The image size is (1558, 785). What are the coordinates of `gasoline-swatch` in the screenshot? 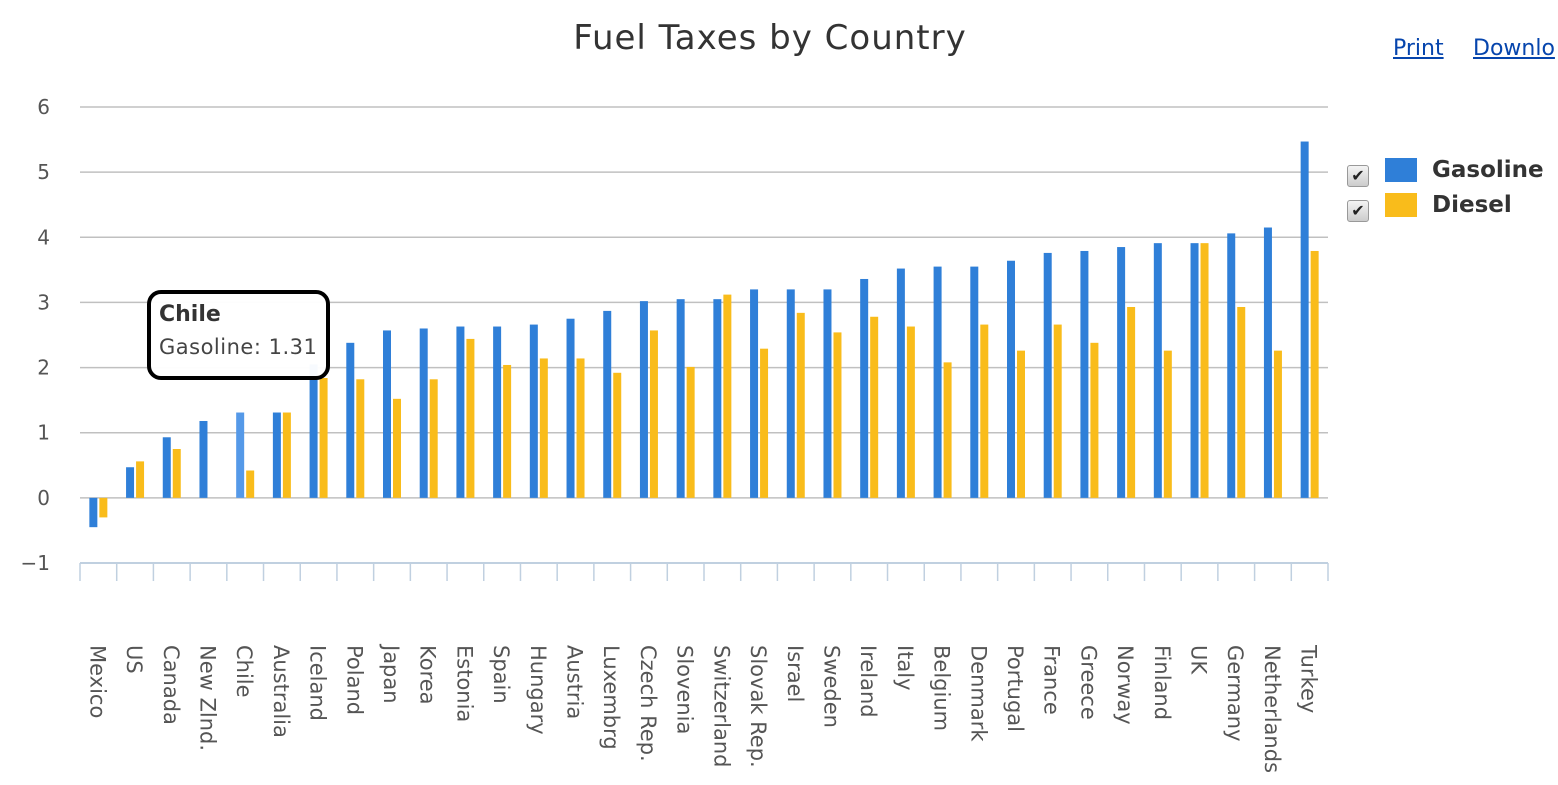 It's located at (1401, 169).